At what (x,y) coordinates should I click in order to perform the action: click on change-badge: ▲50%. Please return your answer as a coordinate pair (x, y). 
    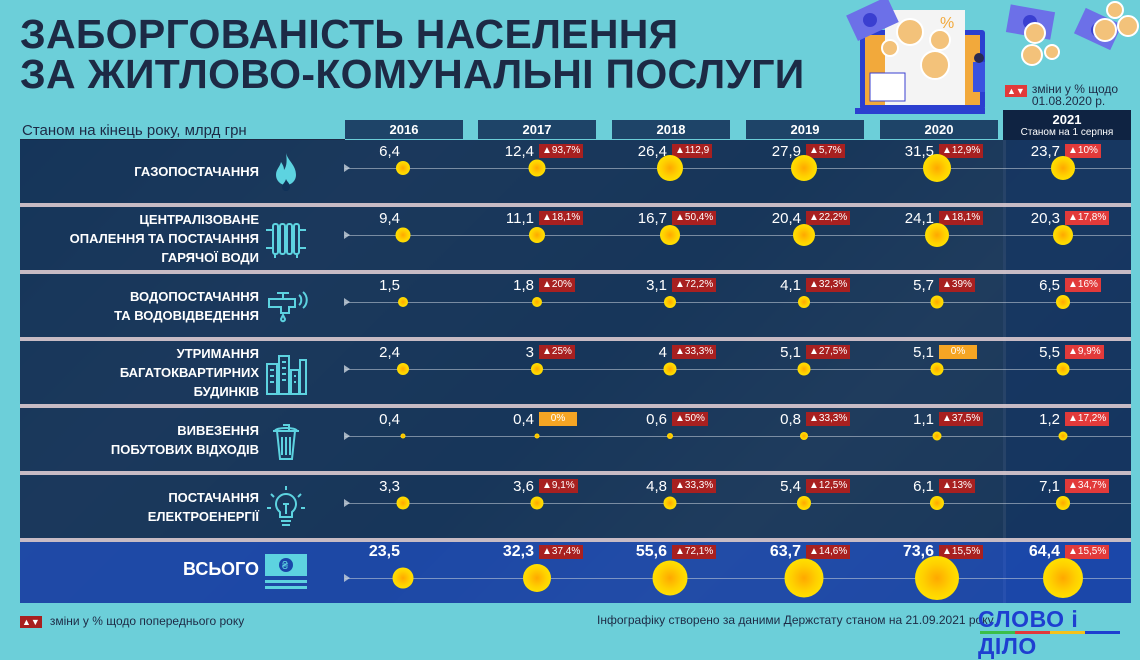
    Looking at the image, I should click on (690, 419).